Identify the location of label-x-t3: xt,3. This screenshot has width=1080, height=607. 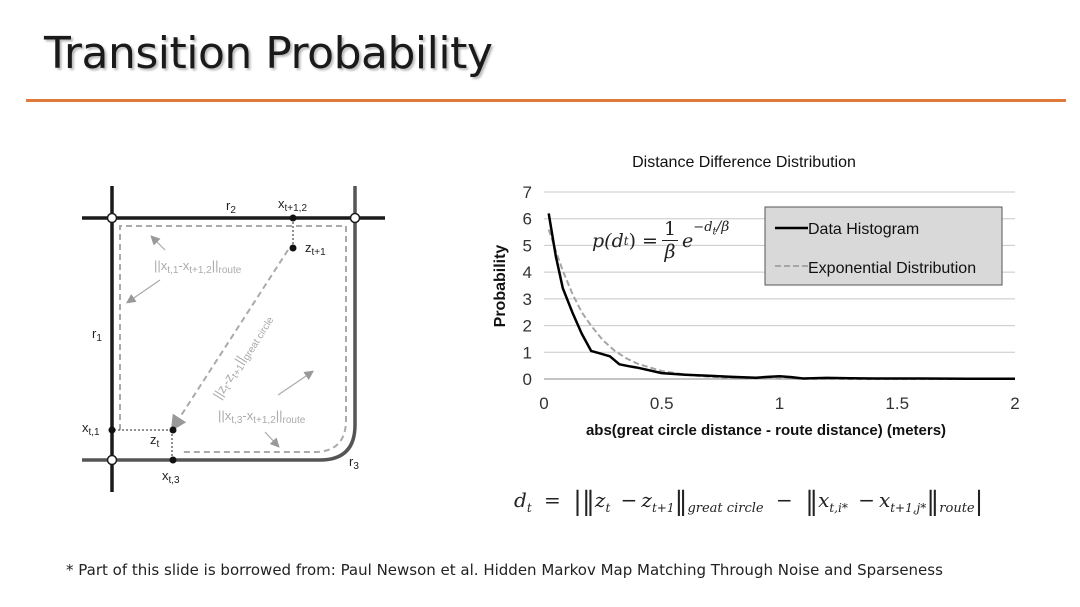
(171, 477).